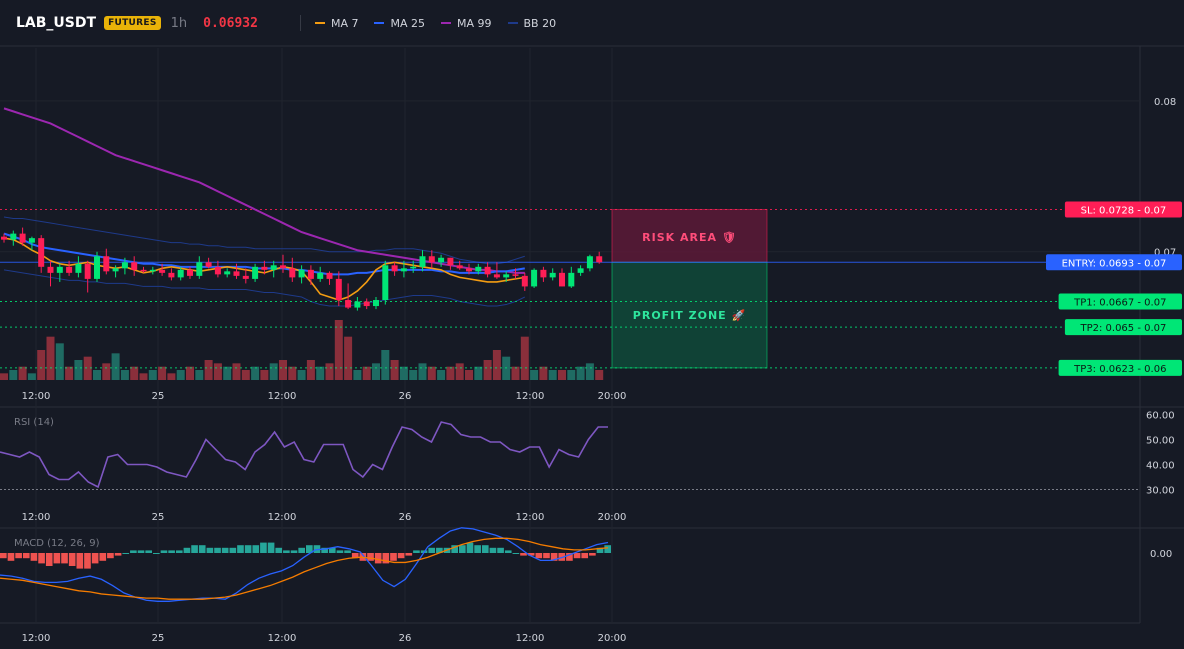  Describe the element at coordinates (612, 517) in the screenshot. I see `rsi-time-tick: 20:00` at that location.